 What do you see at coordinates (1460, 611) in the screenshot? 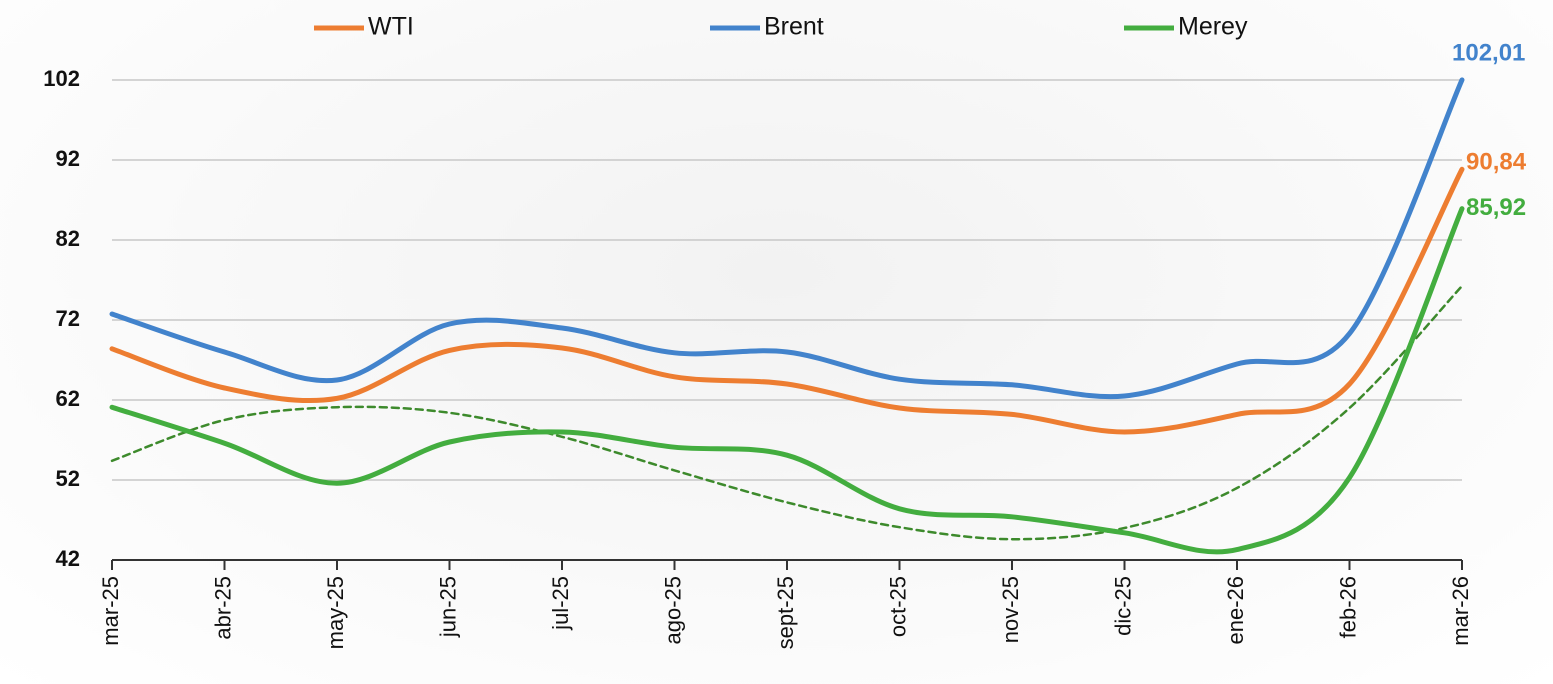
I see `x-tick-label: mar-26` at bounding box center [1460, 611].